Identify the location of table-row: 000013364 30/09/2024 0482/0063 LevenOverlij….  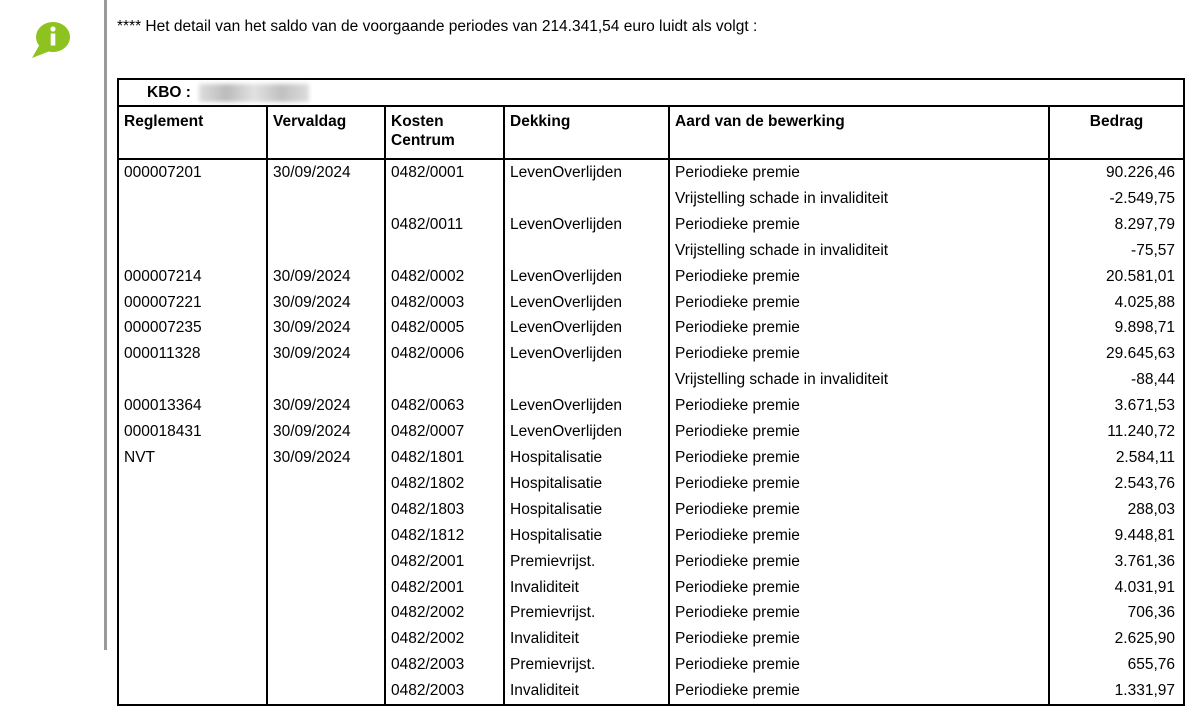
(651, 406).